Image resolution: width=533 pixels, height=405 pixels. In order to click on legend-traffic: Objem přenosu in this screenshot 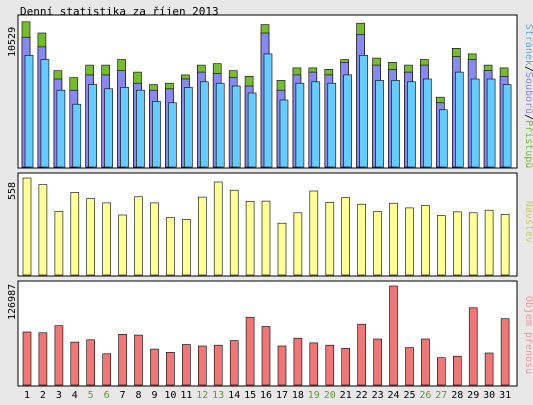, I will do `click(528, 335)`.